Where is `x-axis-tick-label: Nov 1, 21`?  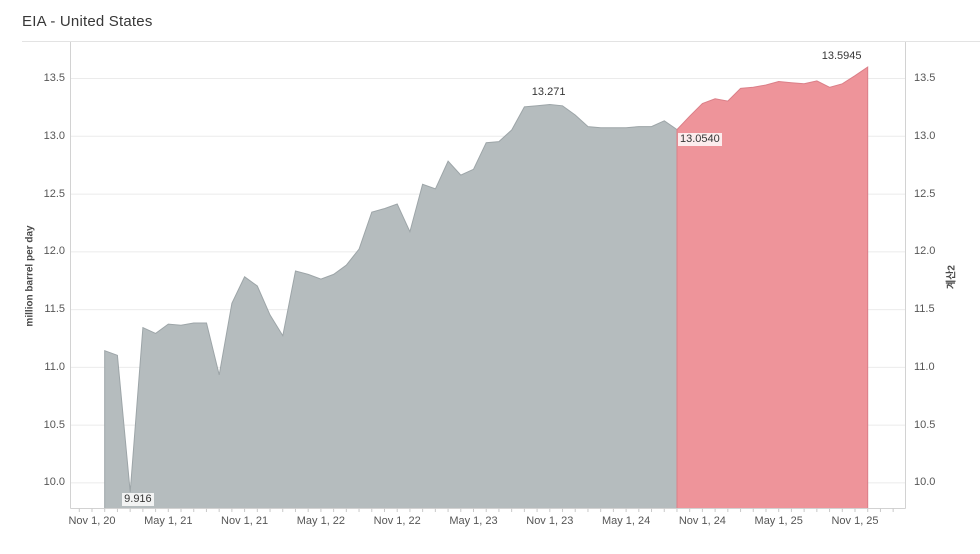
x-axis-tick-label: Nov 1, 21 is located at coordinates (245, 521).